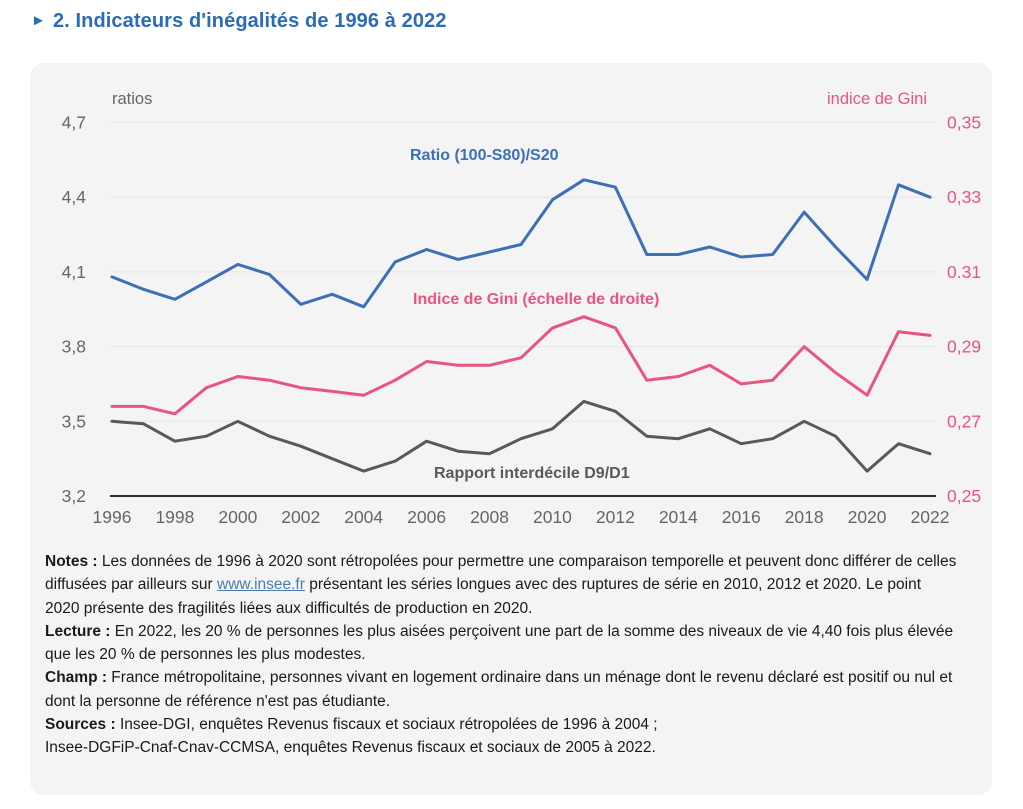  I want to click on x-axis-tick-label: 1996, so click(112, 517).